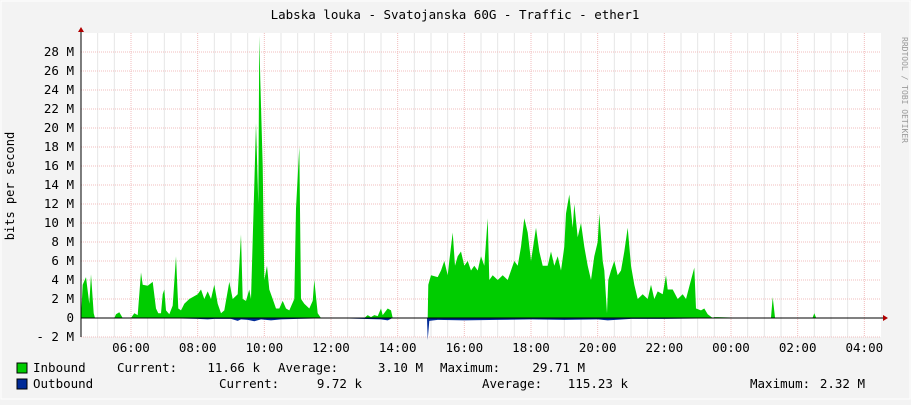 This screenshot has width=911, height=405. Describe the element at coordinates (798, 347) in the screenshot. I see `x-tick-label: 02:00` at that location.